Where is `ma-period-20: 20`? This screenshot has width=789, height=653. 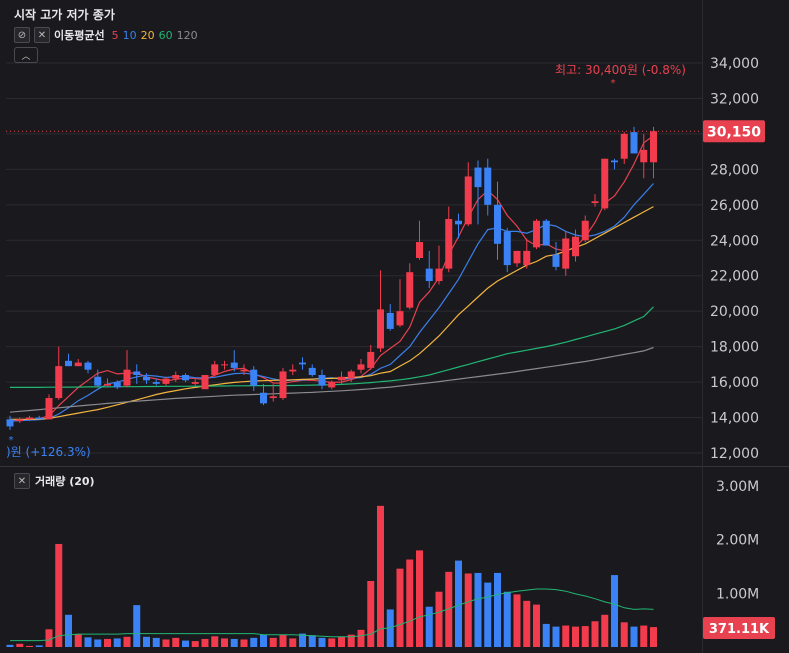
ma-period-20: 20 is located at coordinates (147, 35).